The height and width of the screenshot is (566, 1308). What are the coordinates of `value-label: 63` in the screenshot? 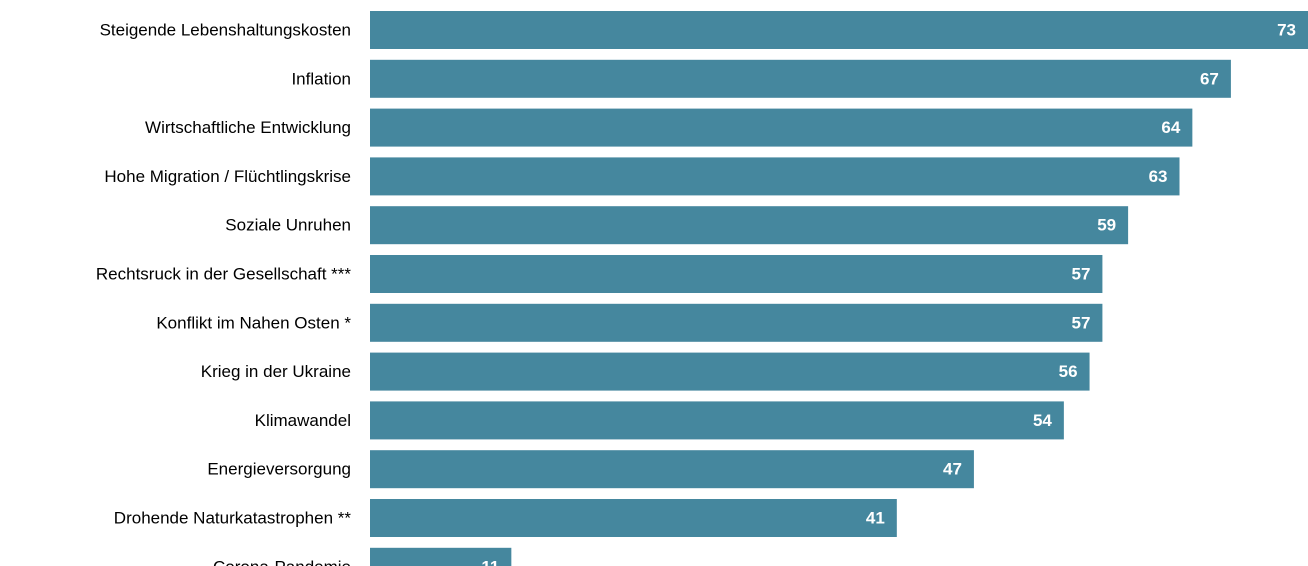 It's located at (1158, 176).